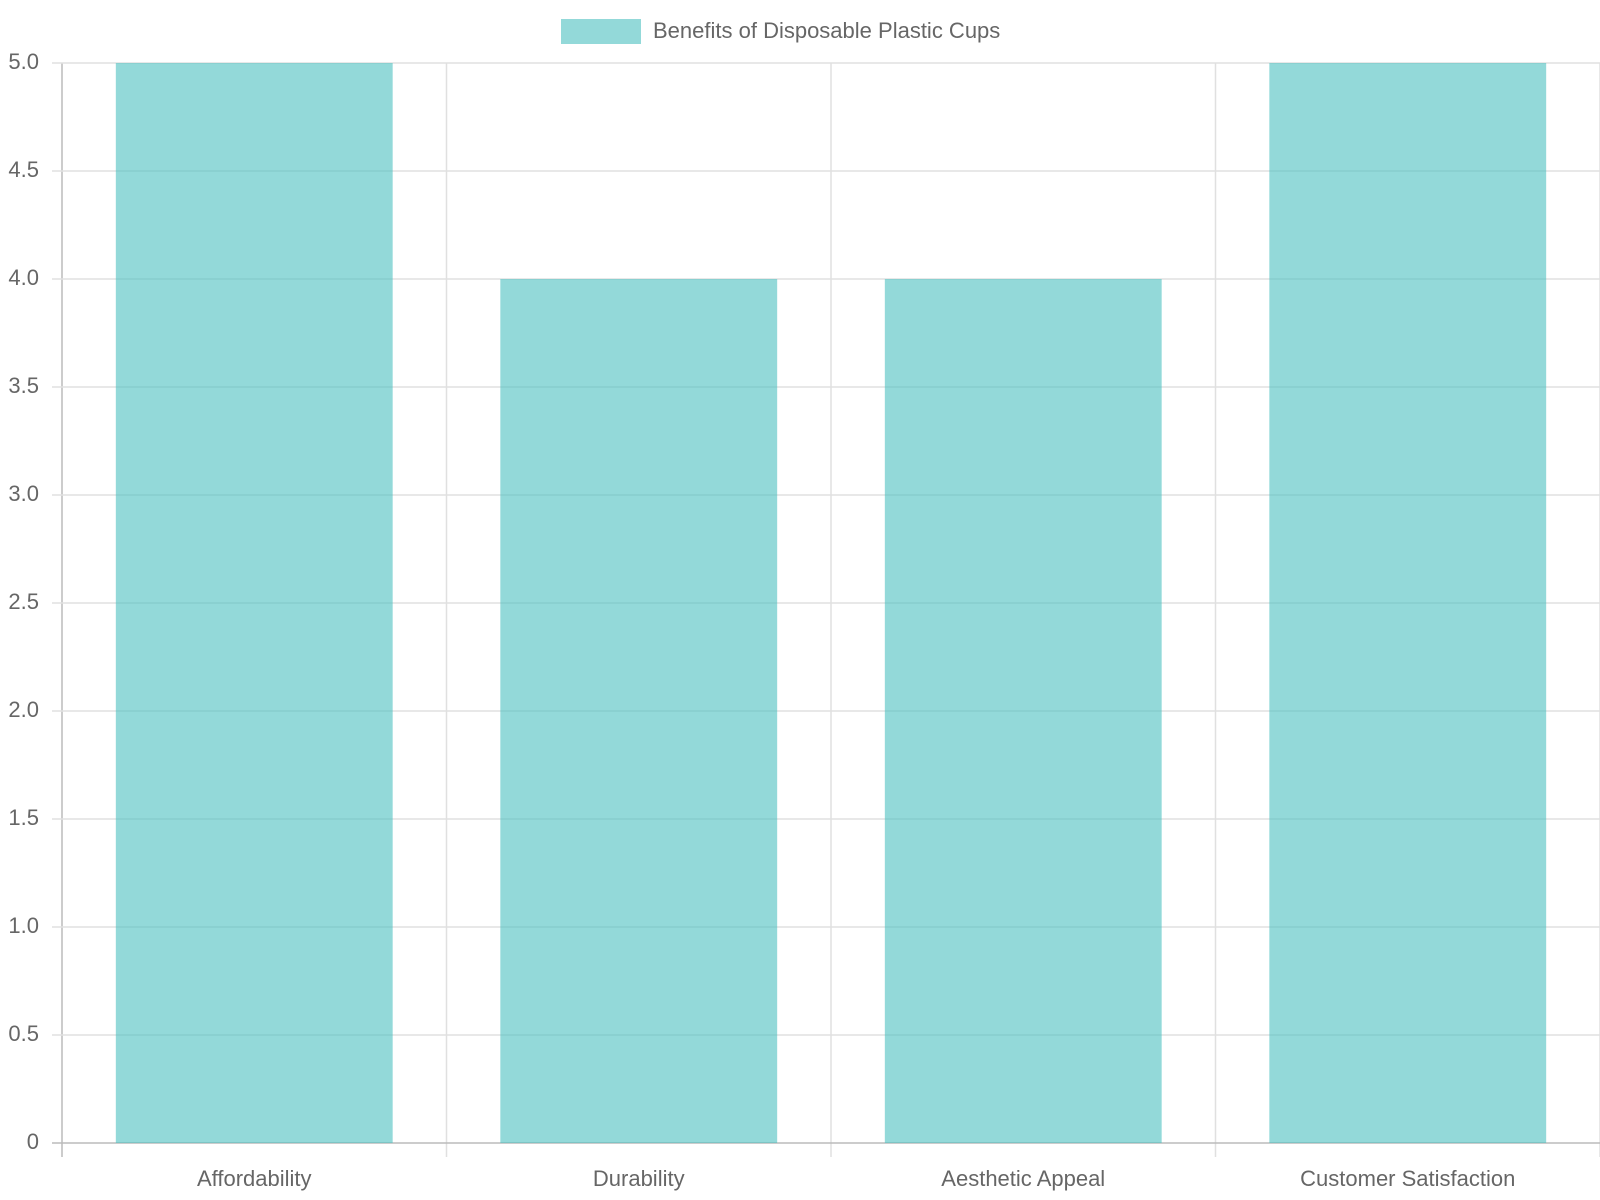 The width and height of the screenshot is (1600, 1200). Describe the element at coordinates (1023, 1178) in the screenshot. I see `x-tick-label: Aesthetic Appeal` at that location.